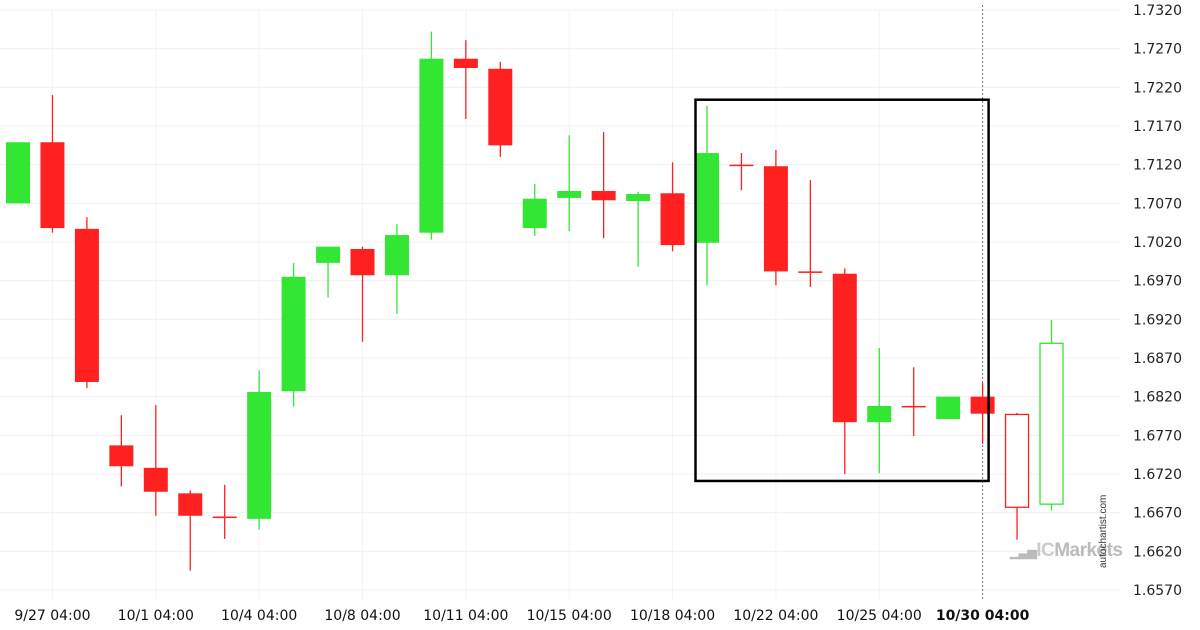  What do you see at coordinates (1066, 550) in the screenshot?
I see `icmarkets-logo: ▁▃▅ICMarkets` at bounding box center [1066, 550].